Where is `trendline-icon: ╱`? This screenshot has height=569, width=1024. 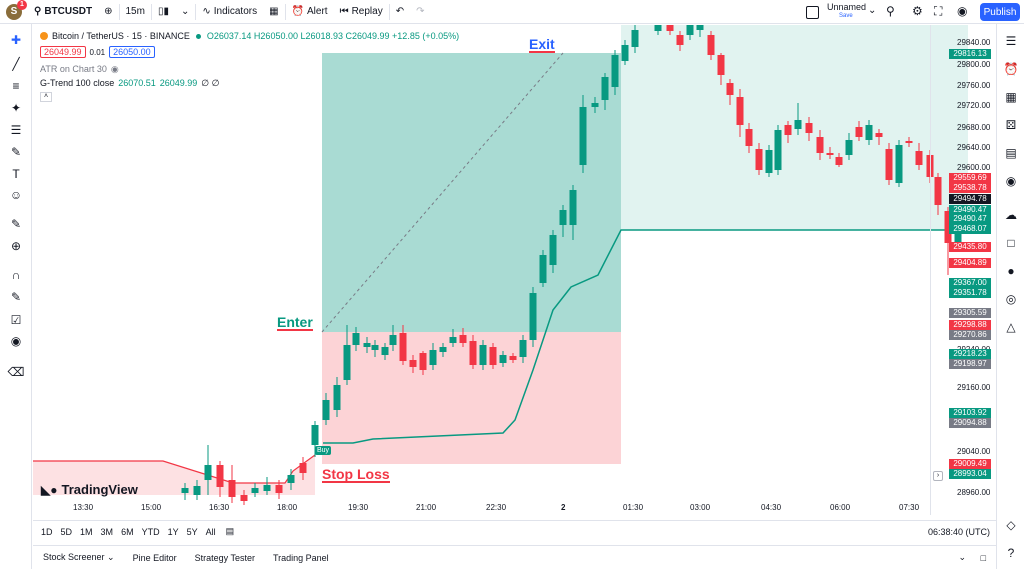
trendline-icon: ╱ is located at coordinates (16, 64).